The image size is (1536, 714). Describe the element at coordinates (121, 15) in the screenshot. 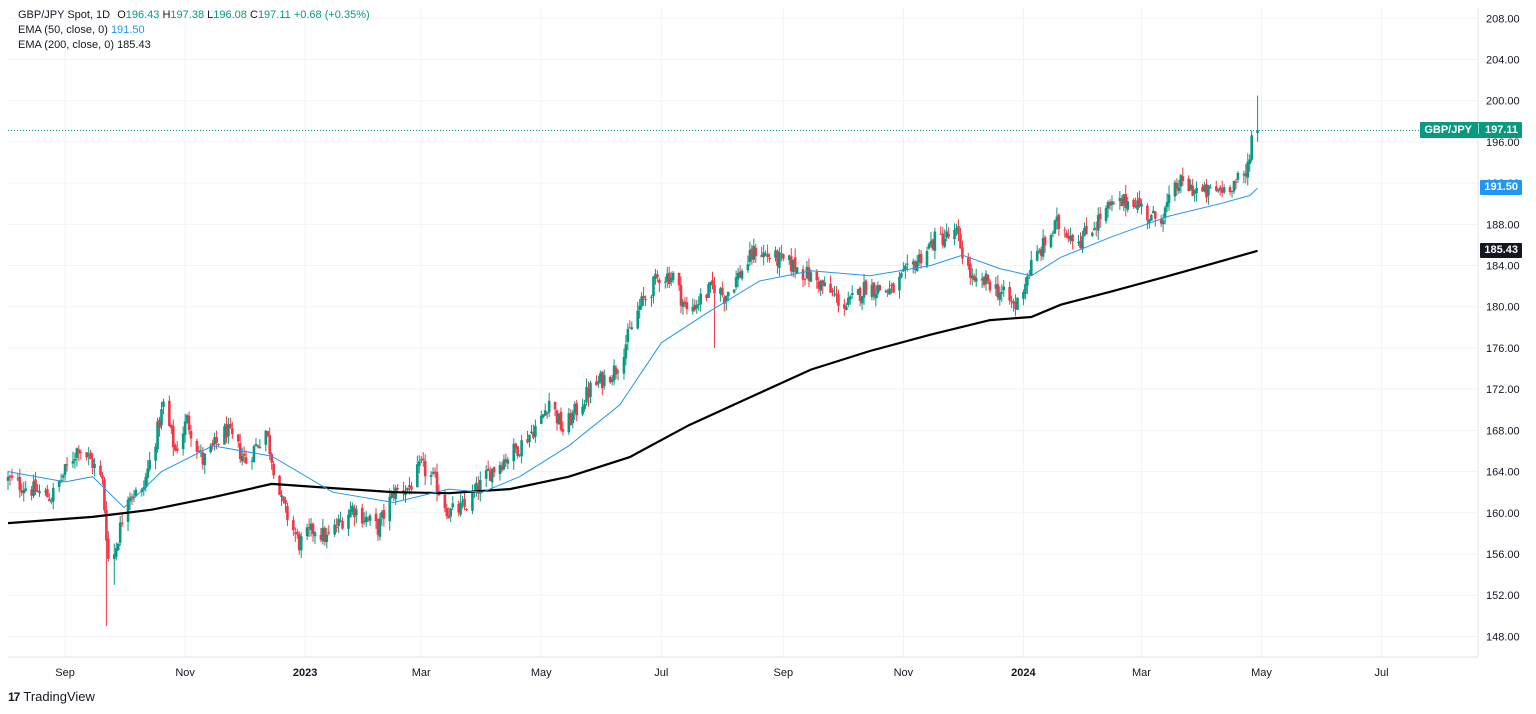

I see `open-label: O` at that location.